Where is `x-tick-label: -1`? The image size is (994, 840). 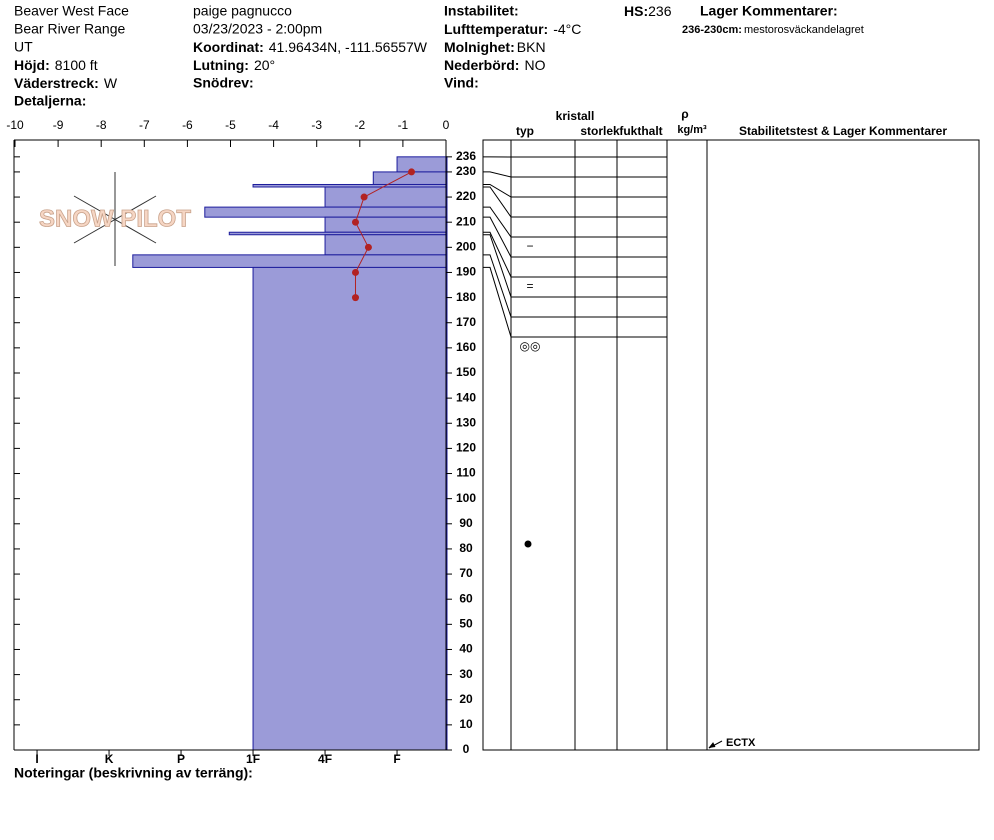 x-tick-label: -1 is located at coordinates (403, 125).